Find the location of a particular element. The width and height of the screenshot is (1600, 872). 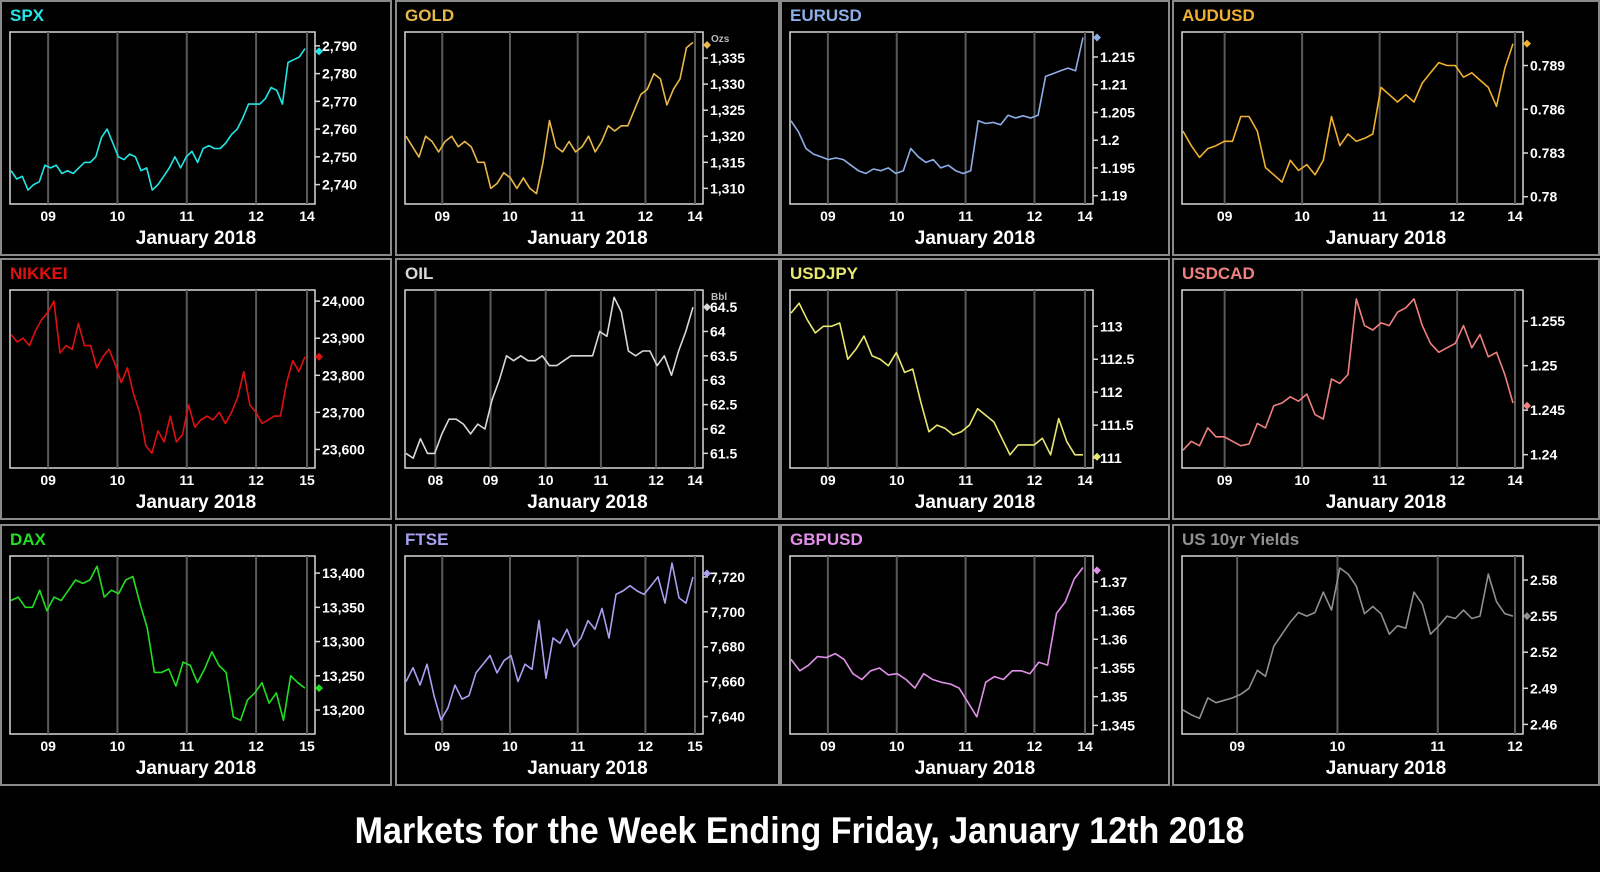

svg-text: 2.58 is located at coordinates (1543, 580).